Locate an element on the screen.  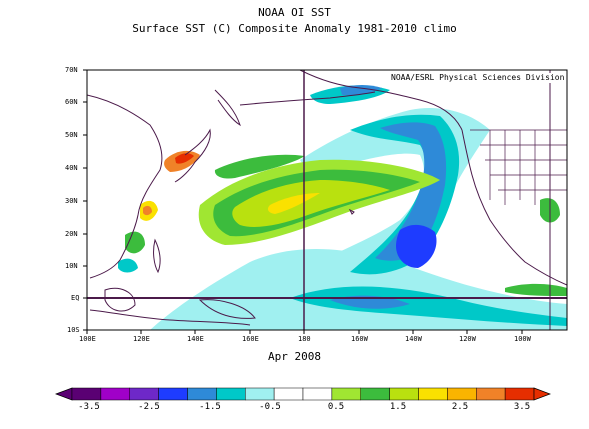
lon-label-140e: 140E is located at coordinates (195, 339).